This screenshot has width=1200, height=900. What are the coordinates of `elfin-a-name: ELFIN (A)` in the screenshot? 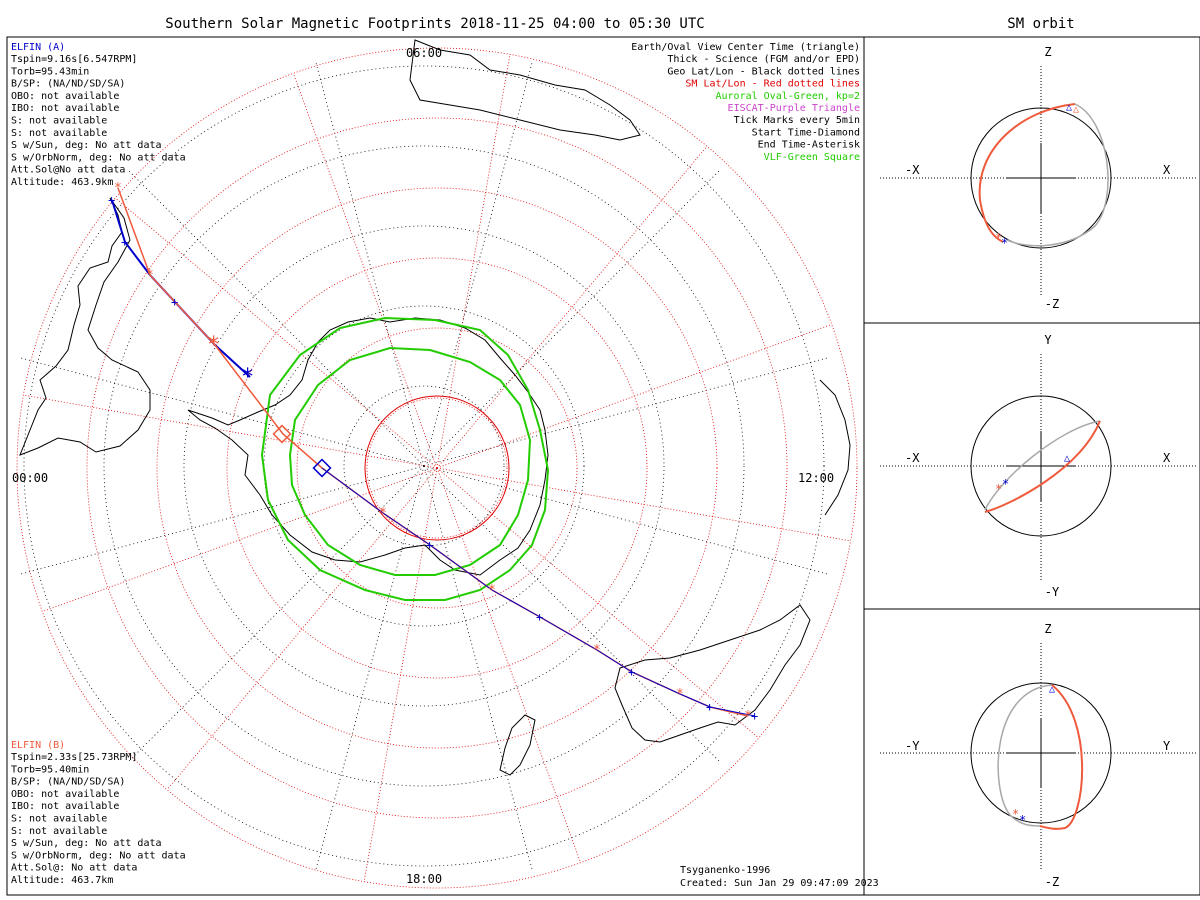 It's located at (38, 47).